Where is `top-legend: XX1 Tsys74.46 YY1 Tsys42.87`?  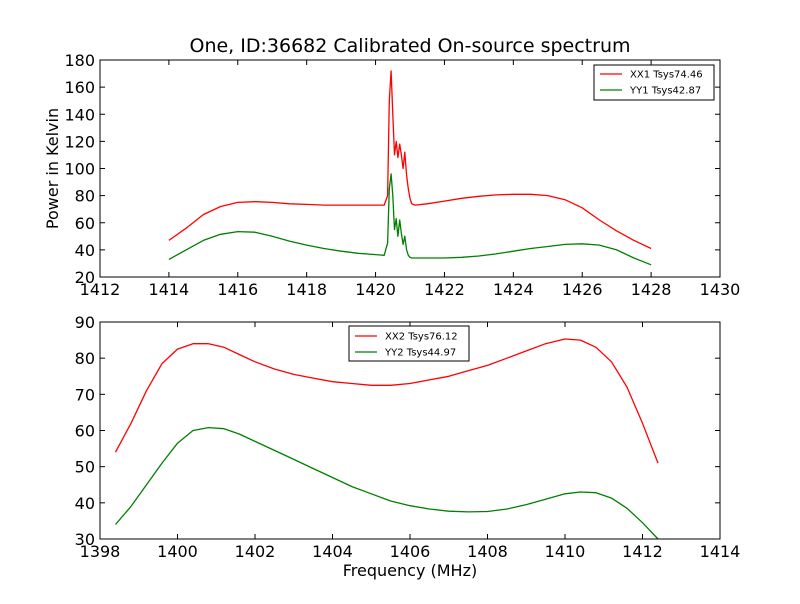
top-legend: XX1 Tsys74.46 YY1 Tsys42.87 is located at coordinates (654, 82).